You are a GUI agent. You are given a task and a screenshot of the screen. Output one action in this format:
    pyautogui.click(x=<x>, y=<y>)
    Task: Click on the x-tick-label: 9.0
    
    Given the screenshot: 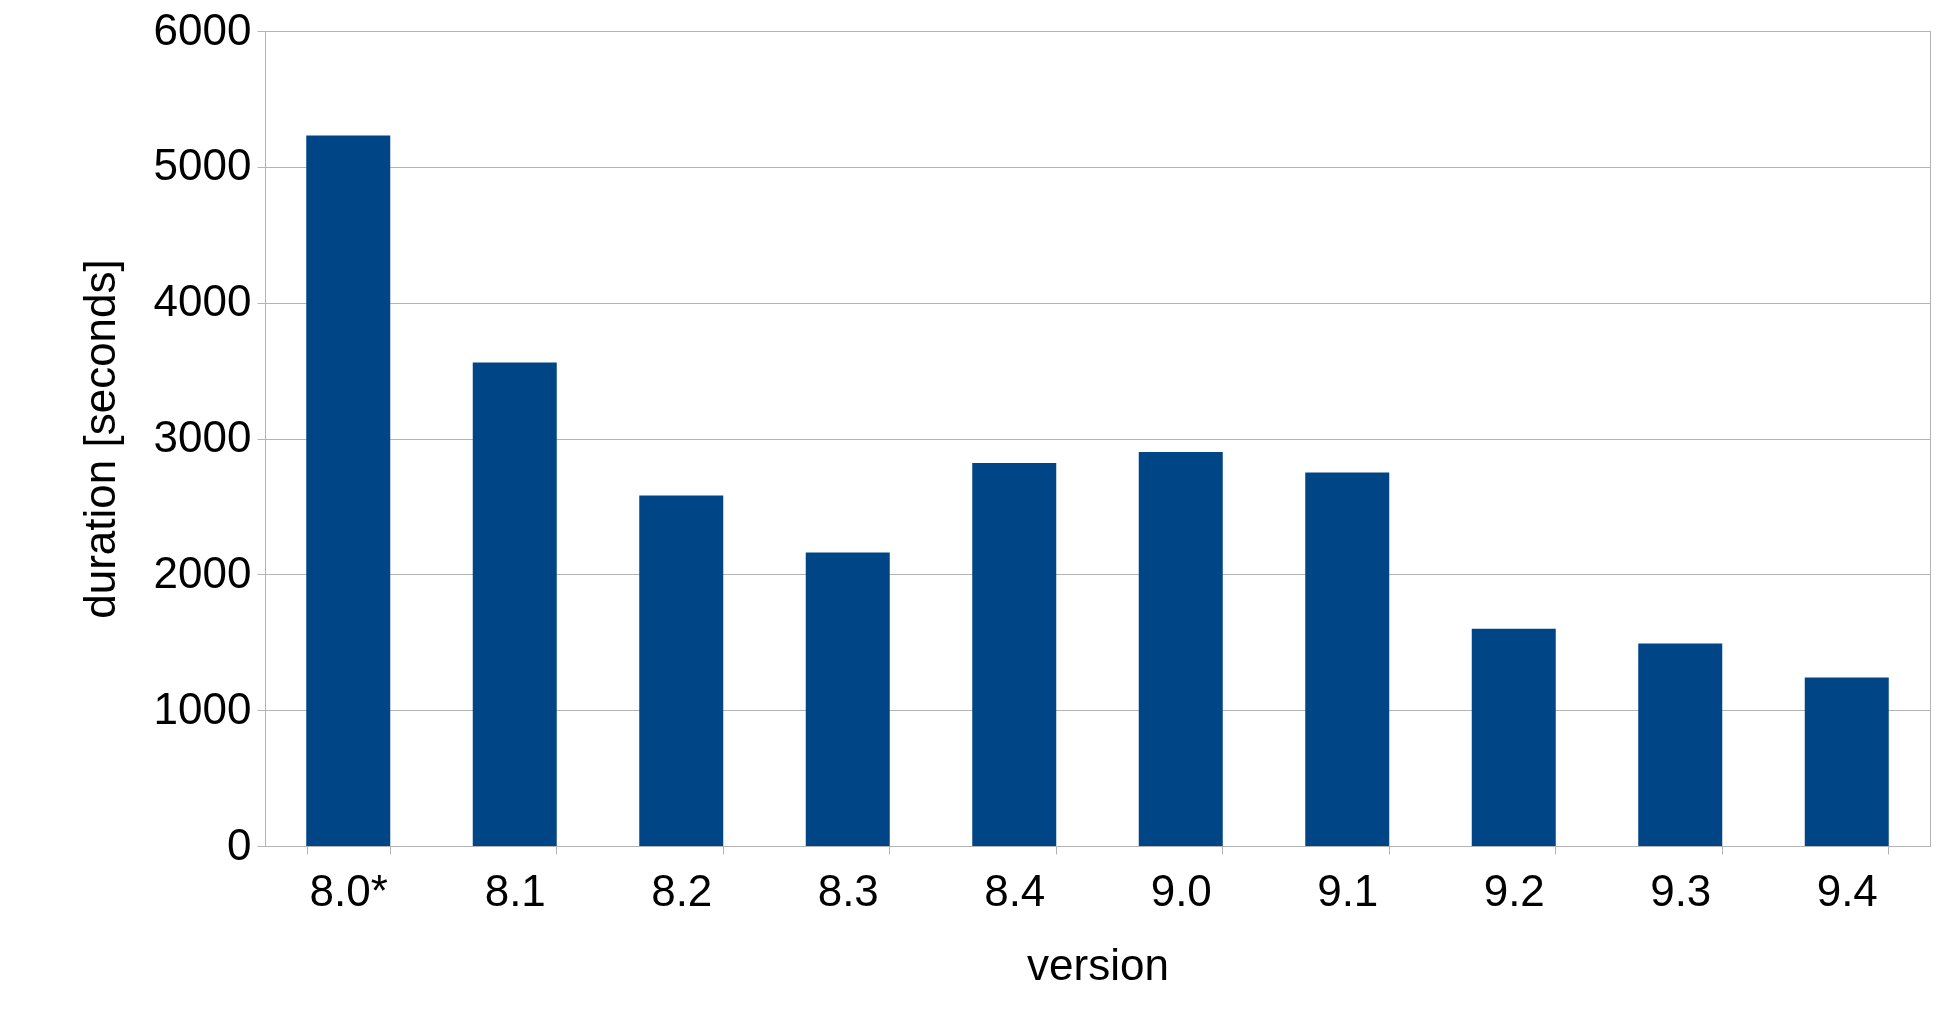 What is the action you would take?
    pyautogui.click(x=1181, y=890)
    